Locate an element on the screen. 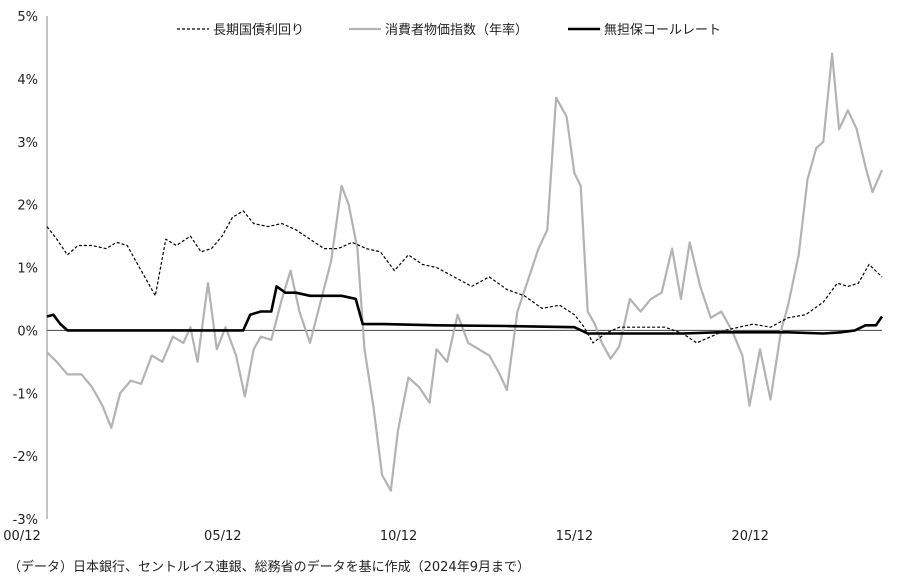  x-axis-tick-labels: 00/12 05/12 10/12 15/12 20/12 is located at coordinates (386, 536).